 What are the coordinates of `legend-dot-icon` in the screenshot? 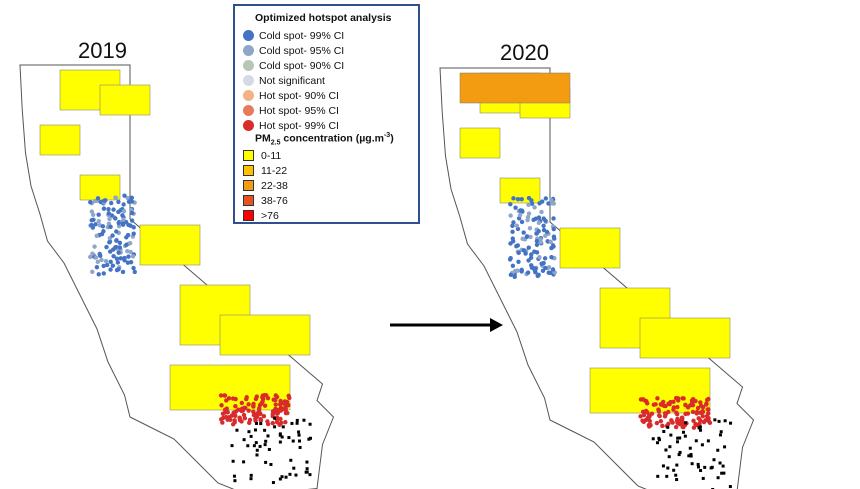 It's located at (248, 35).